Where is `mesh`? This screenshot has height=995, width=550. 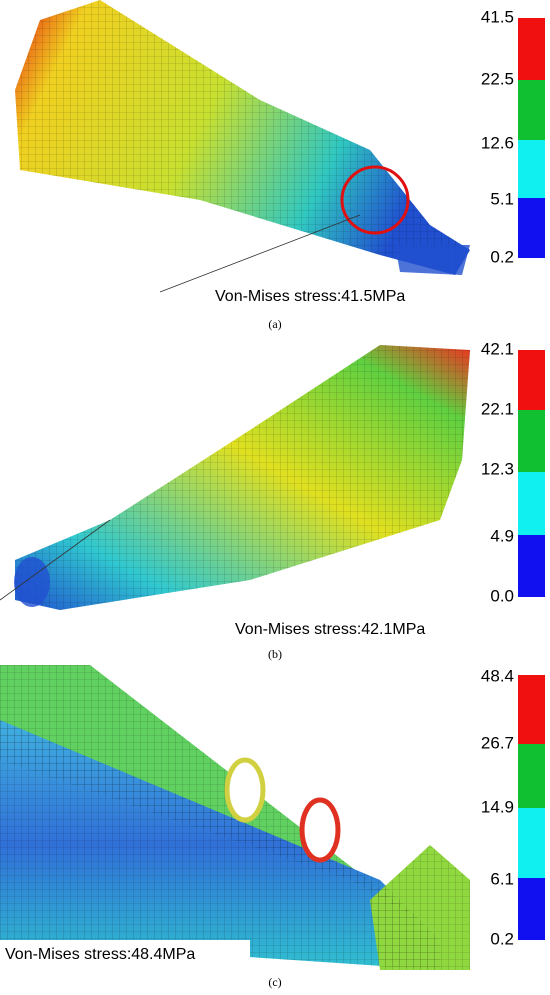 mesh is located at coordinates (420, 907).